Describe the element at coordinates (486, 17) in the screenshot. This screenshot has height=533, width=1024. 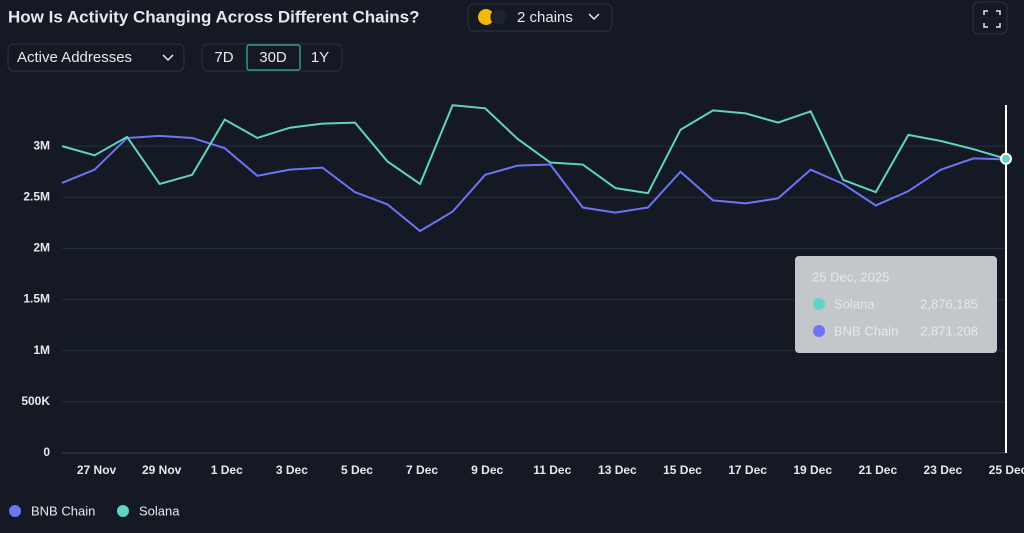
I see `bnb-icon` at that location.